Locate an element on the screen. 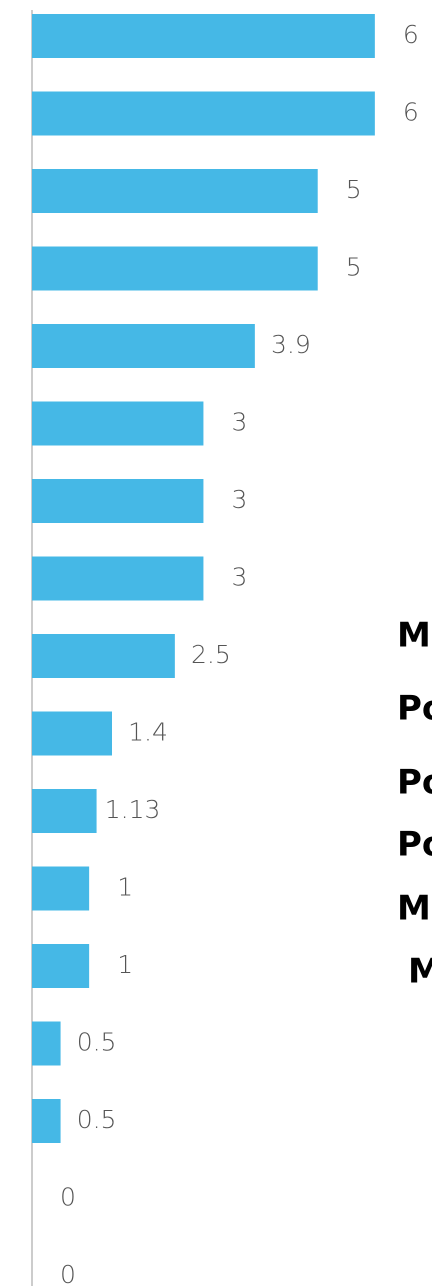 Image resolution: width=432 pixels, height=1286 pixels. value-label: 2.5 is located at coordinates (211, 654).